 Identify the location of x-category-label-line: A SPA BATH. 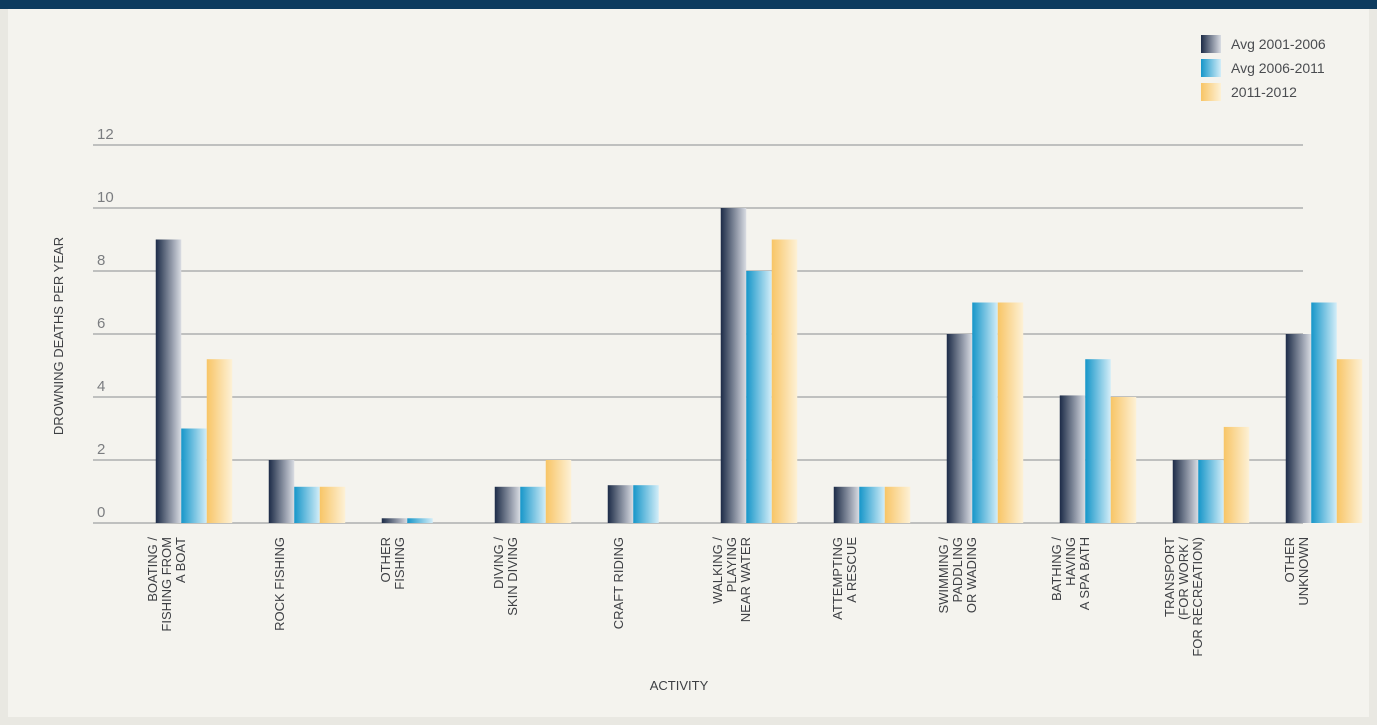
(1084, 573).